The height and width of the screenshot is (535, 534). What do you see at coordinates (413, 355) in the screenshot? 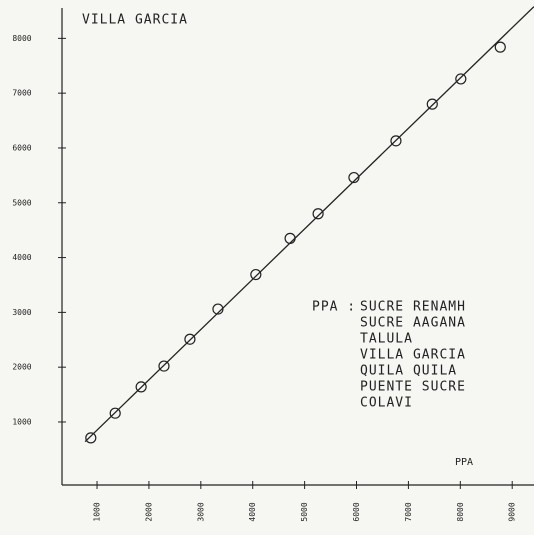
I see `legend-line: VILLA GARCIA` at bounding box center [413, 355].